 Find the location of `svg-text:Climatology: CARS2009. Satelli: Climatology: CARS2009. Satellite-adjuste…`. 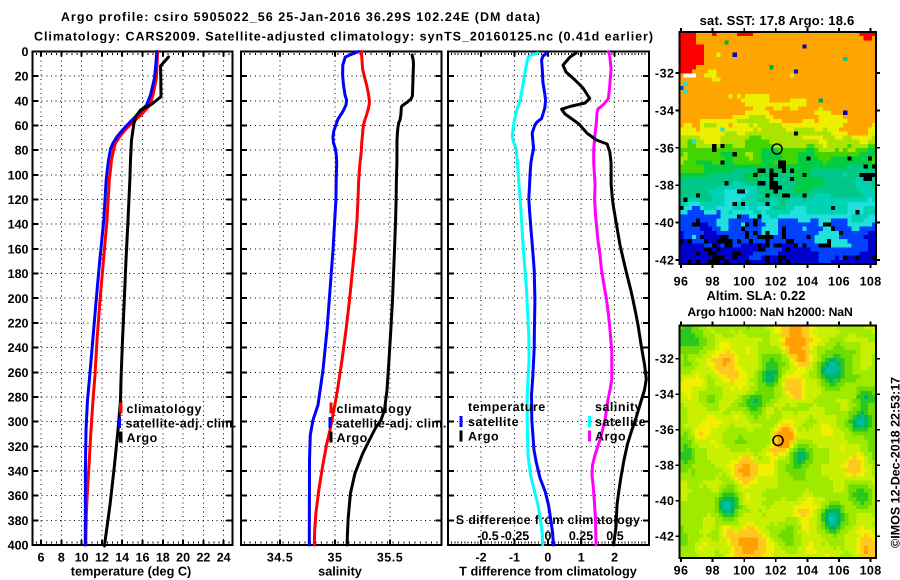

svg-text:Climatology: CARS2009. Satelli: Climatology: CARS2009. Satellite-adjuste… is located at coordinates (344, 37).